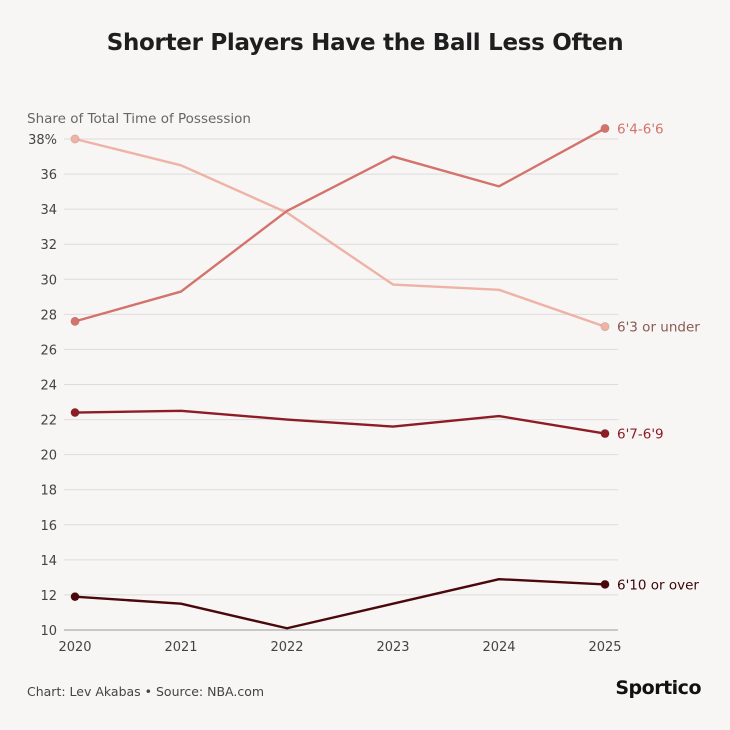 The image size is (730, 730). What do you see at coordinates (48, 175) in the screenshot?
I see `y-tick-label: 36` at bounding box center [48, 175].